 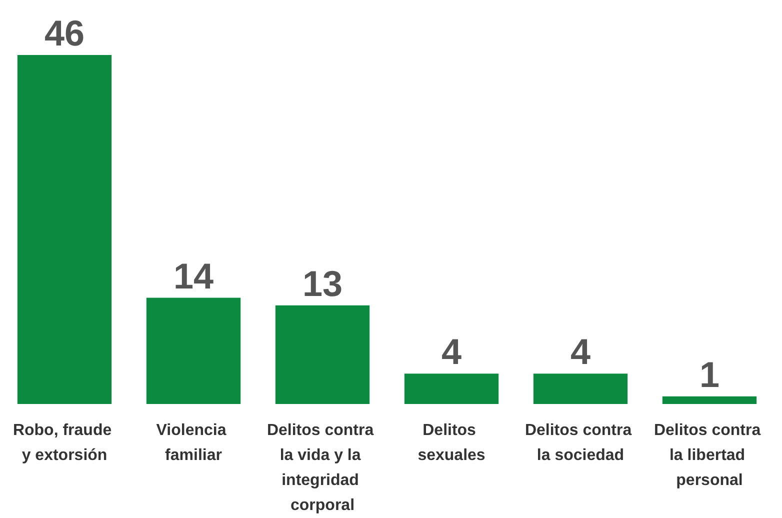 What do you see at coordinates (709, 374) in the screenshot?
I see `data-label: 1` at bounding box center [709, 374].